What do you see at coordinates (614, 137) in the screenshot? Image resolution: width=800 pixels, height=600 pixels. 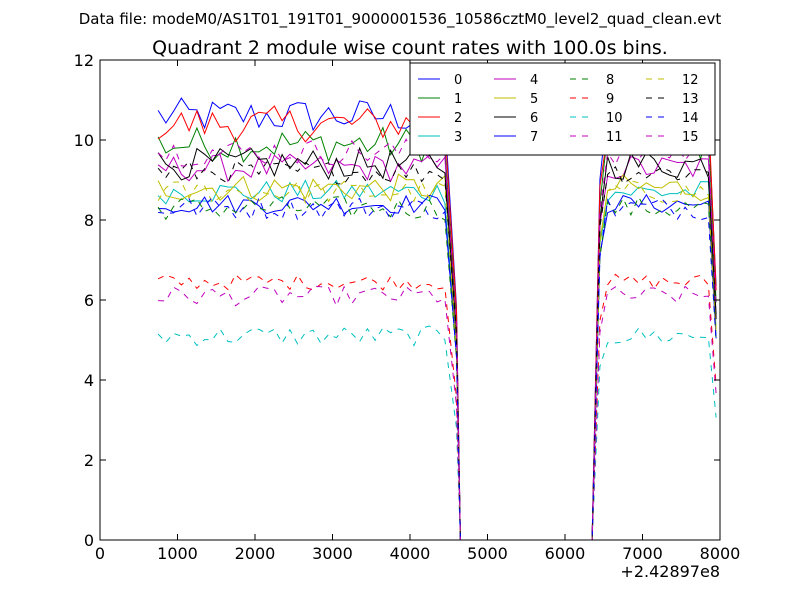 I see `legend-label-11: 11` at bounding box center [614, 137].